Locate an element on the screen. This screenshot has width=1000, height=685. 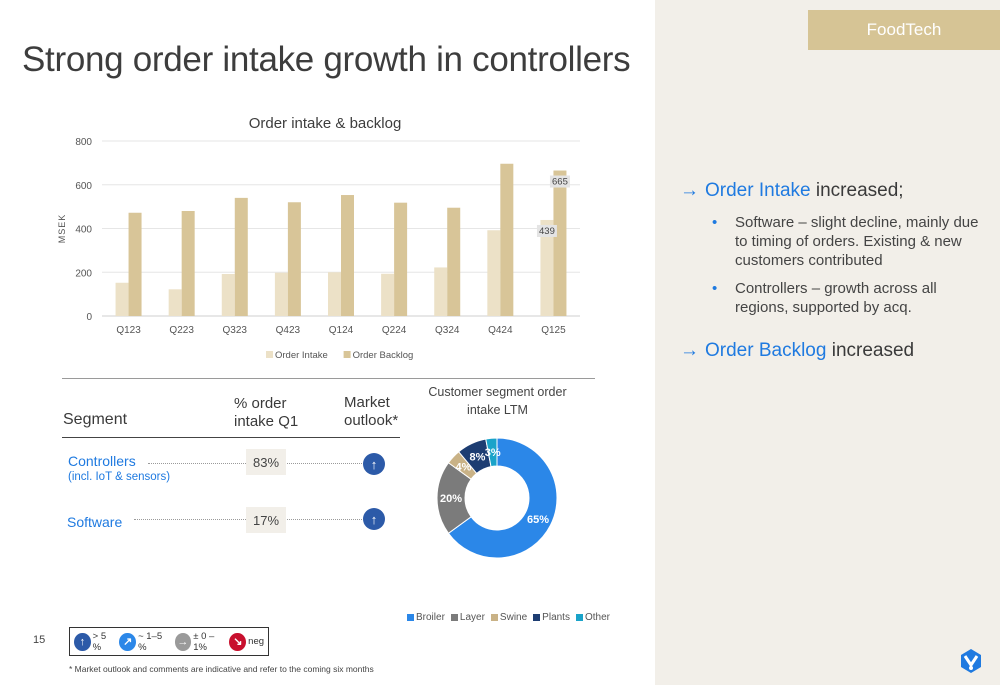
legend-label: Other is located at coordinates (597, 617).